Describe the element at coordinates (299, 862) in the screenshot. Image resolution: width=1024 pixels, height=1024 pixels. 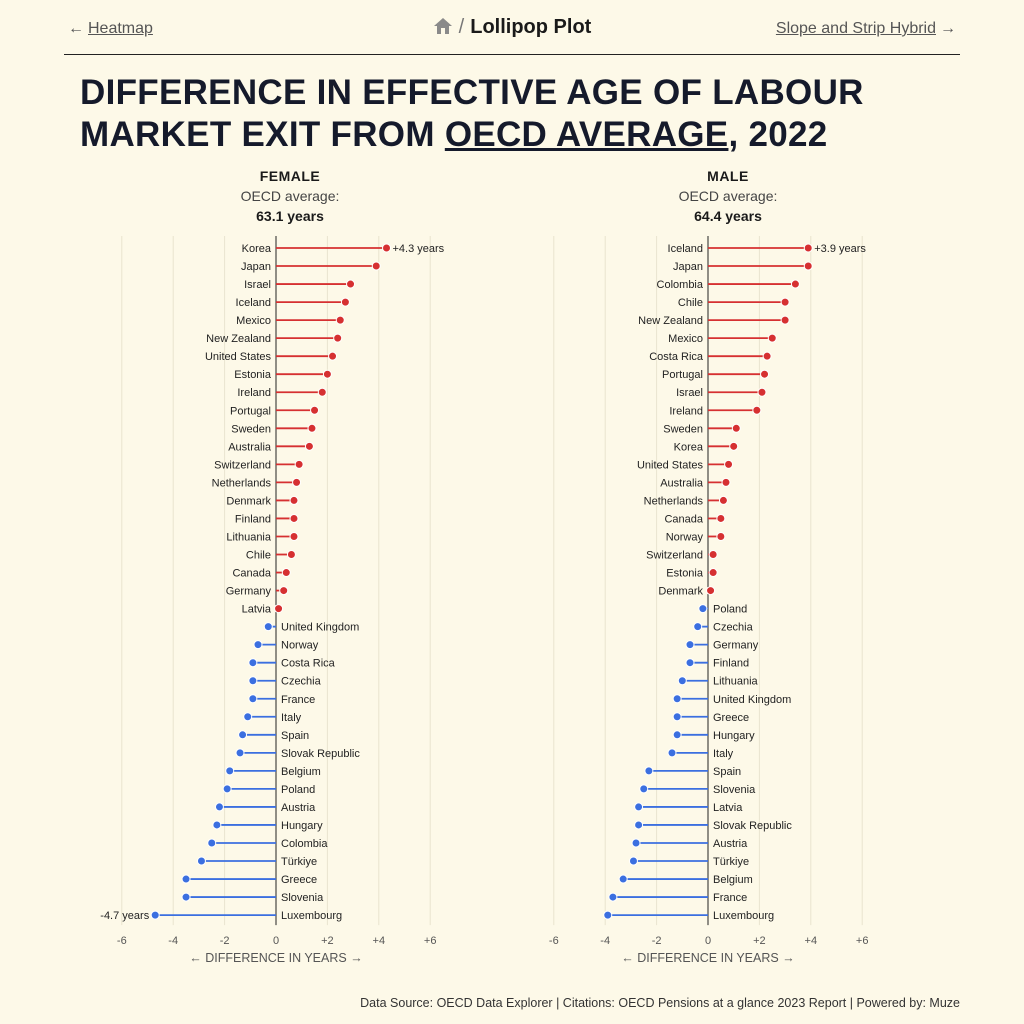
I see `female-country-label: Türkiye` at that location.